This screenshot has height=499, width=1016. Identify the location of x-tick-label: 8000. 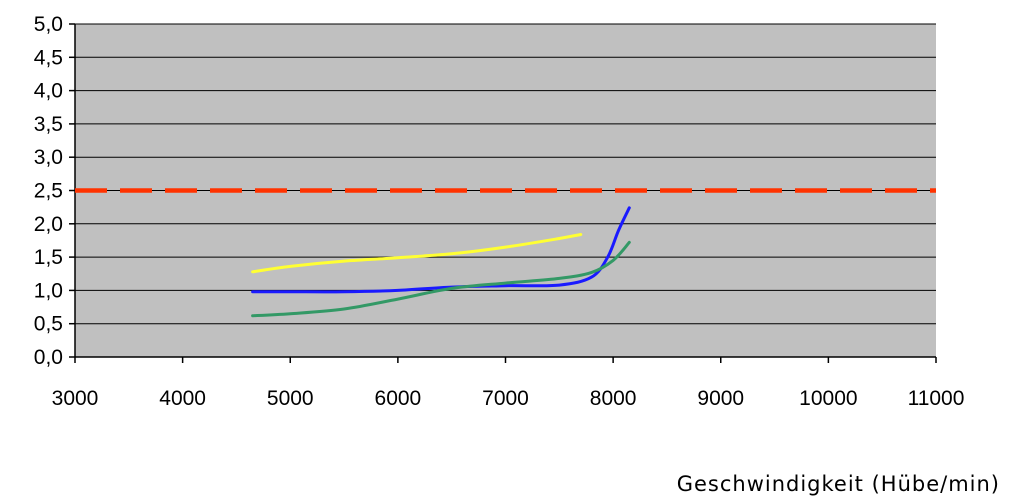
(613, 398).